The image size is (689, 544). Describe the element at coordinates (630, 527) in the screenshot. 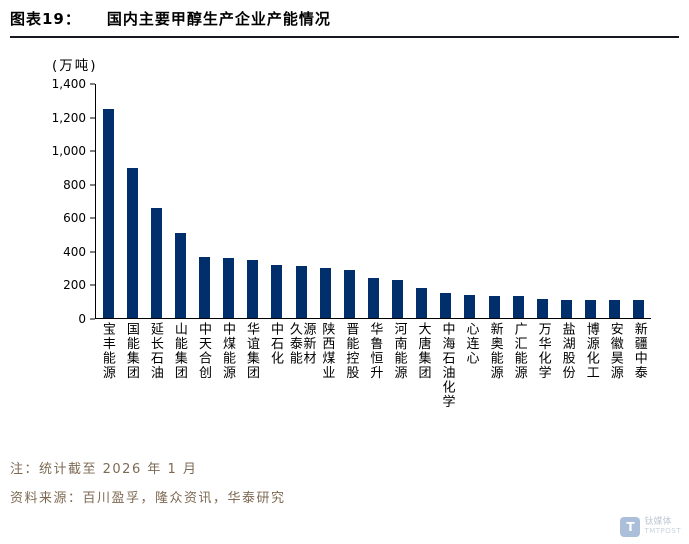

I see `watermark-logo-icon: T` at that location.